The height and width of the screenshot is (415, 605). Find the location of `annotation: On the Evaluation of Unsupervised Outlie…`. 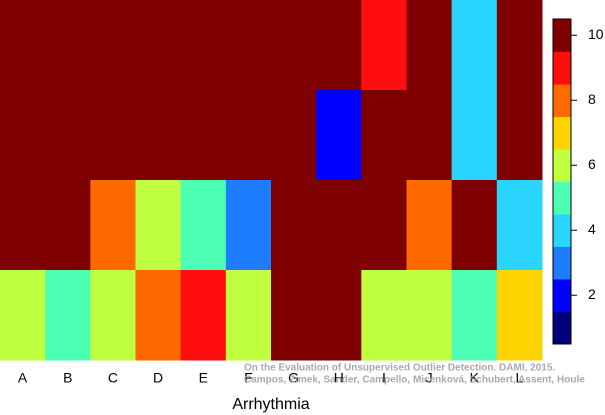

annotation: On the Evaluation of Unsupervised Outlie… is located at coordinates (399, 368).